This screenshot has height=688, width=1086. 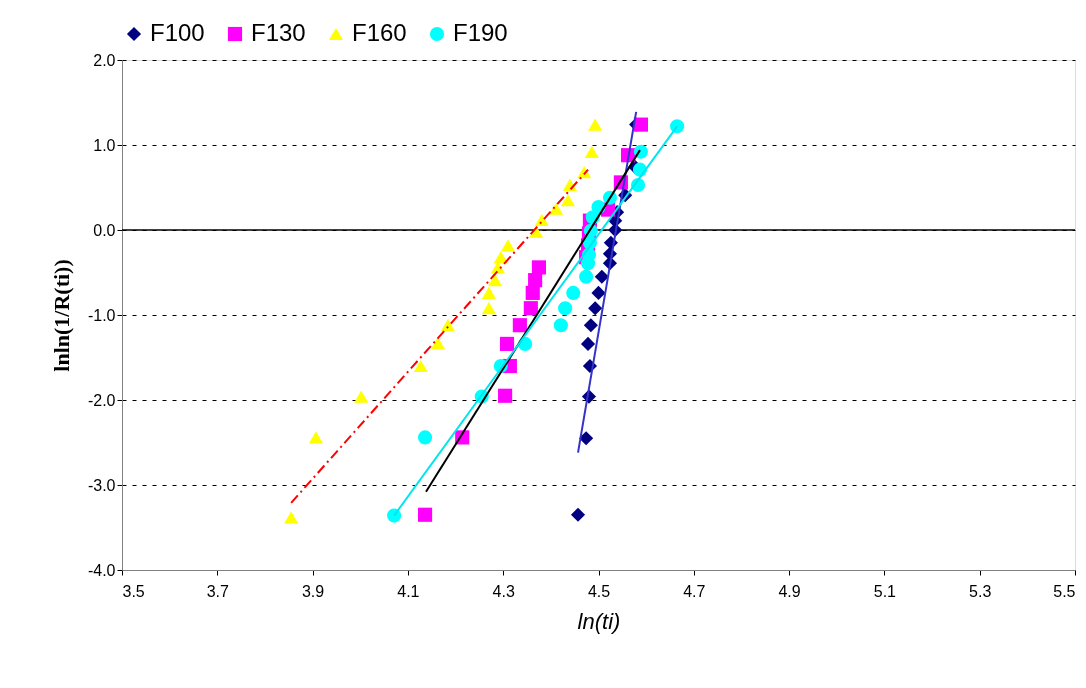 What do you see at coordinates (694, 591) in the screenshot?
I see `x-tick-label: 4.7` at bounding box center [694, 591].